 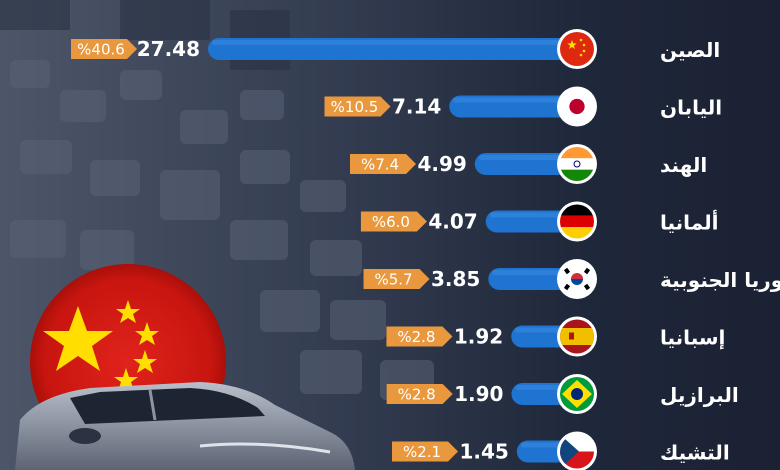 I want to click on value-label: 3.85, so click(x=455, y=279).